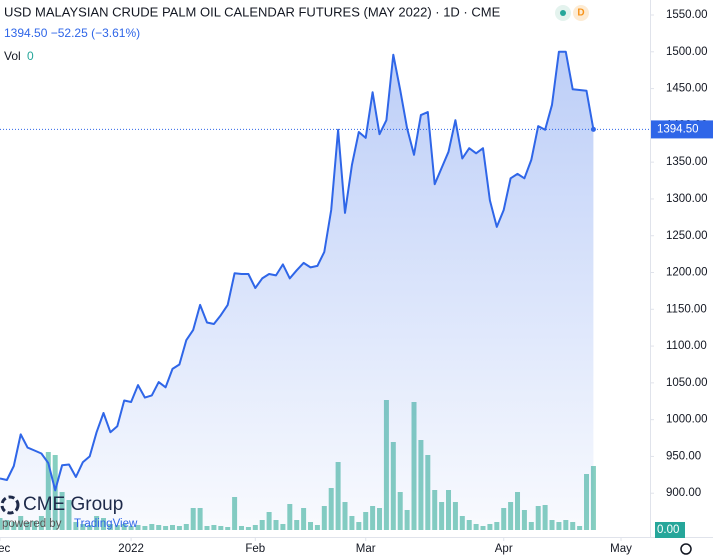 This screenshot has width=713, height=560. What do you see at coordinates (255, 549) in the screenshot?
I see `x-tick-label: Feb` at bounding box center [255, 549].